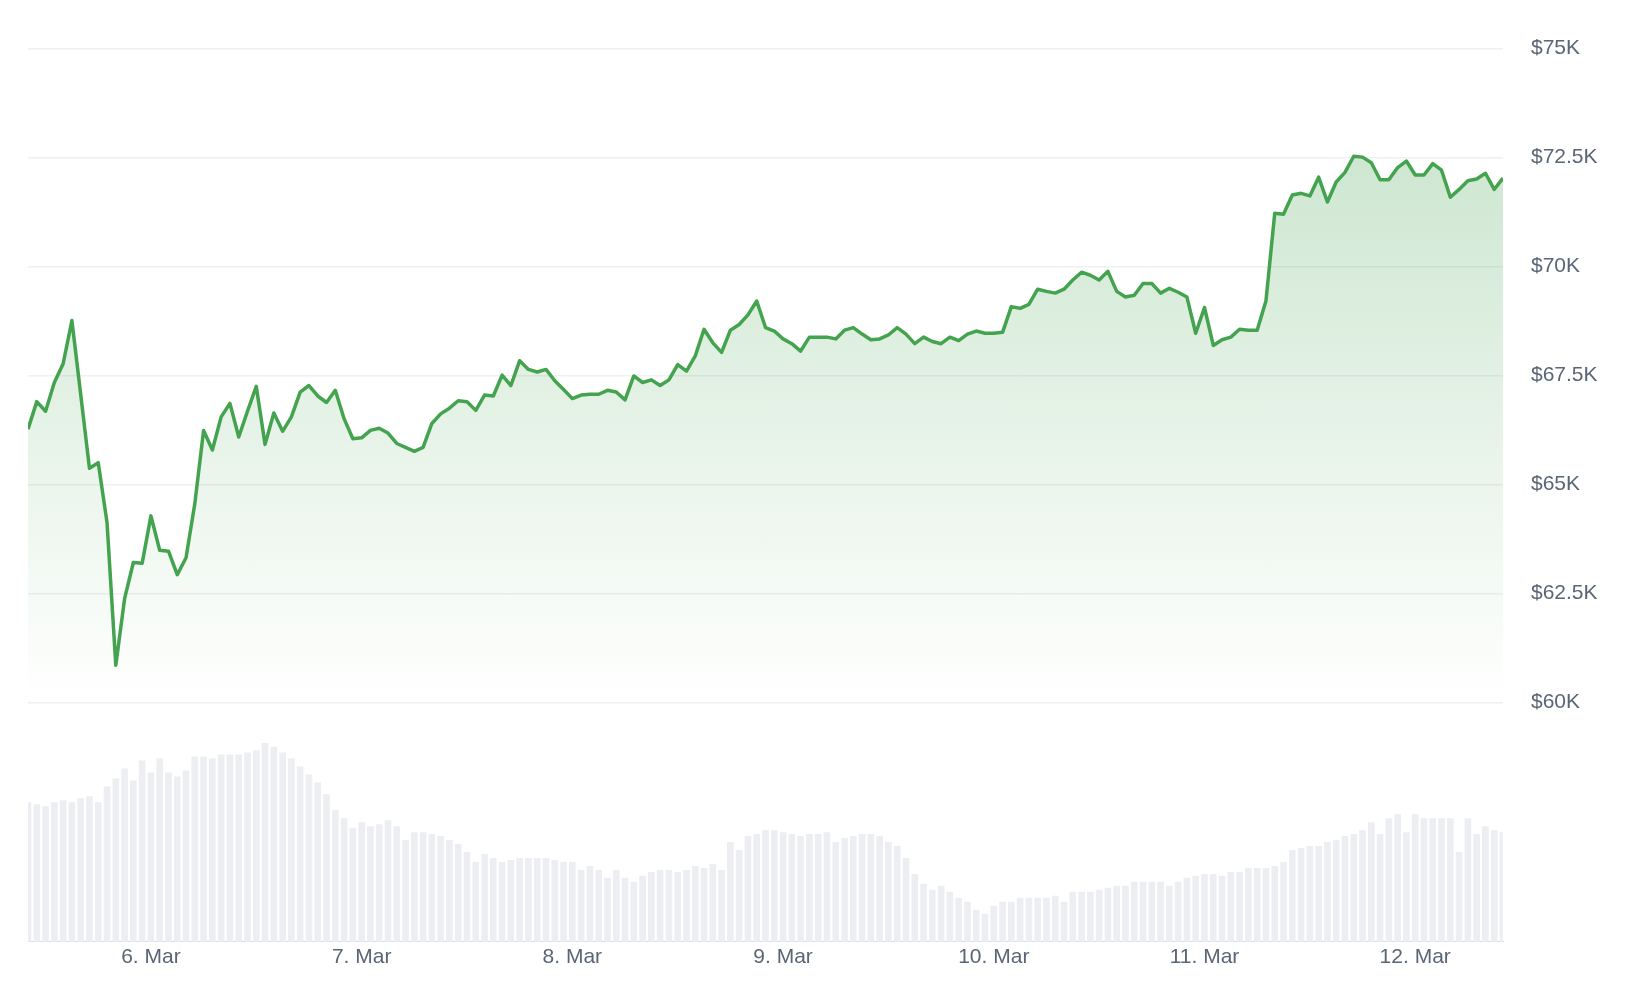 The image size is (1640, 990). I want to click on x-tick-label: 12. Mar, so click(1415, 956).